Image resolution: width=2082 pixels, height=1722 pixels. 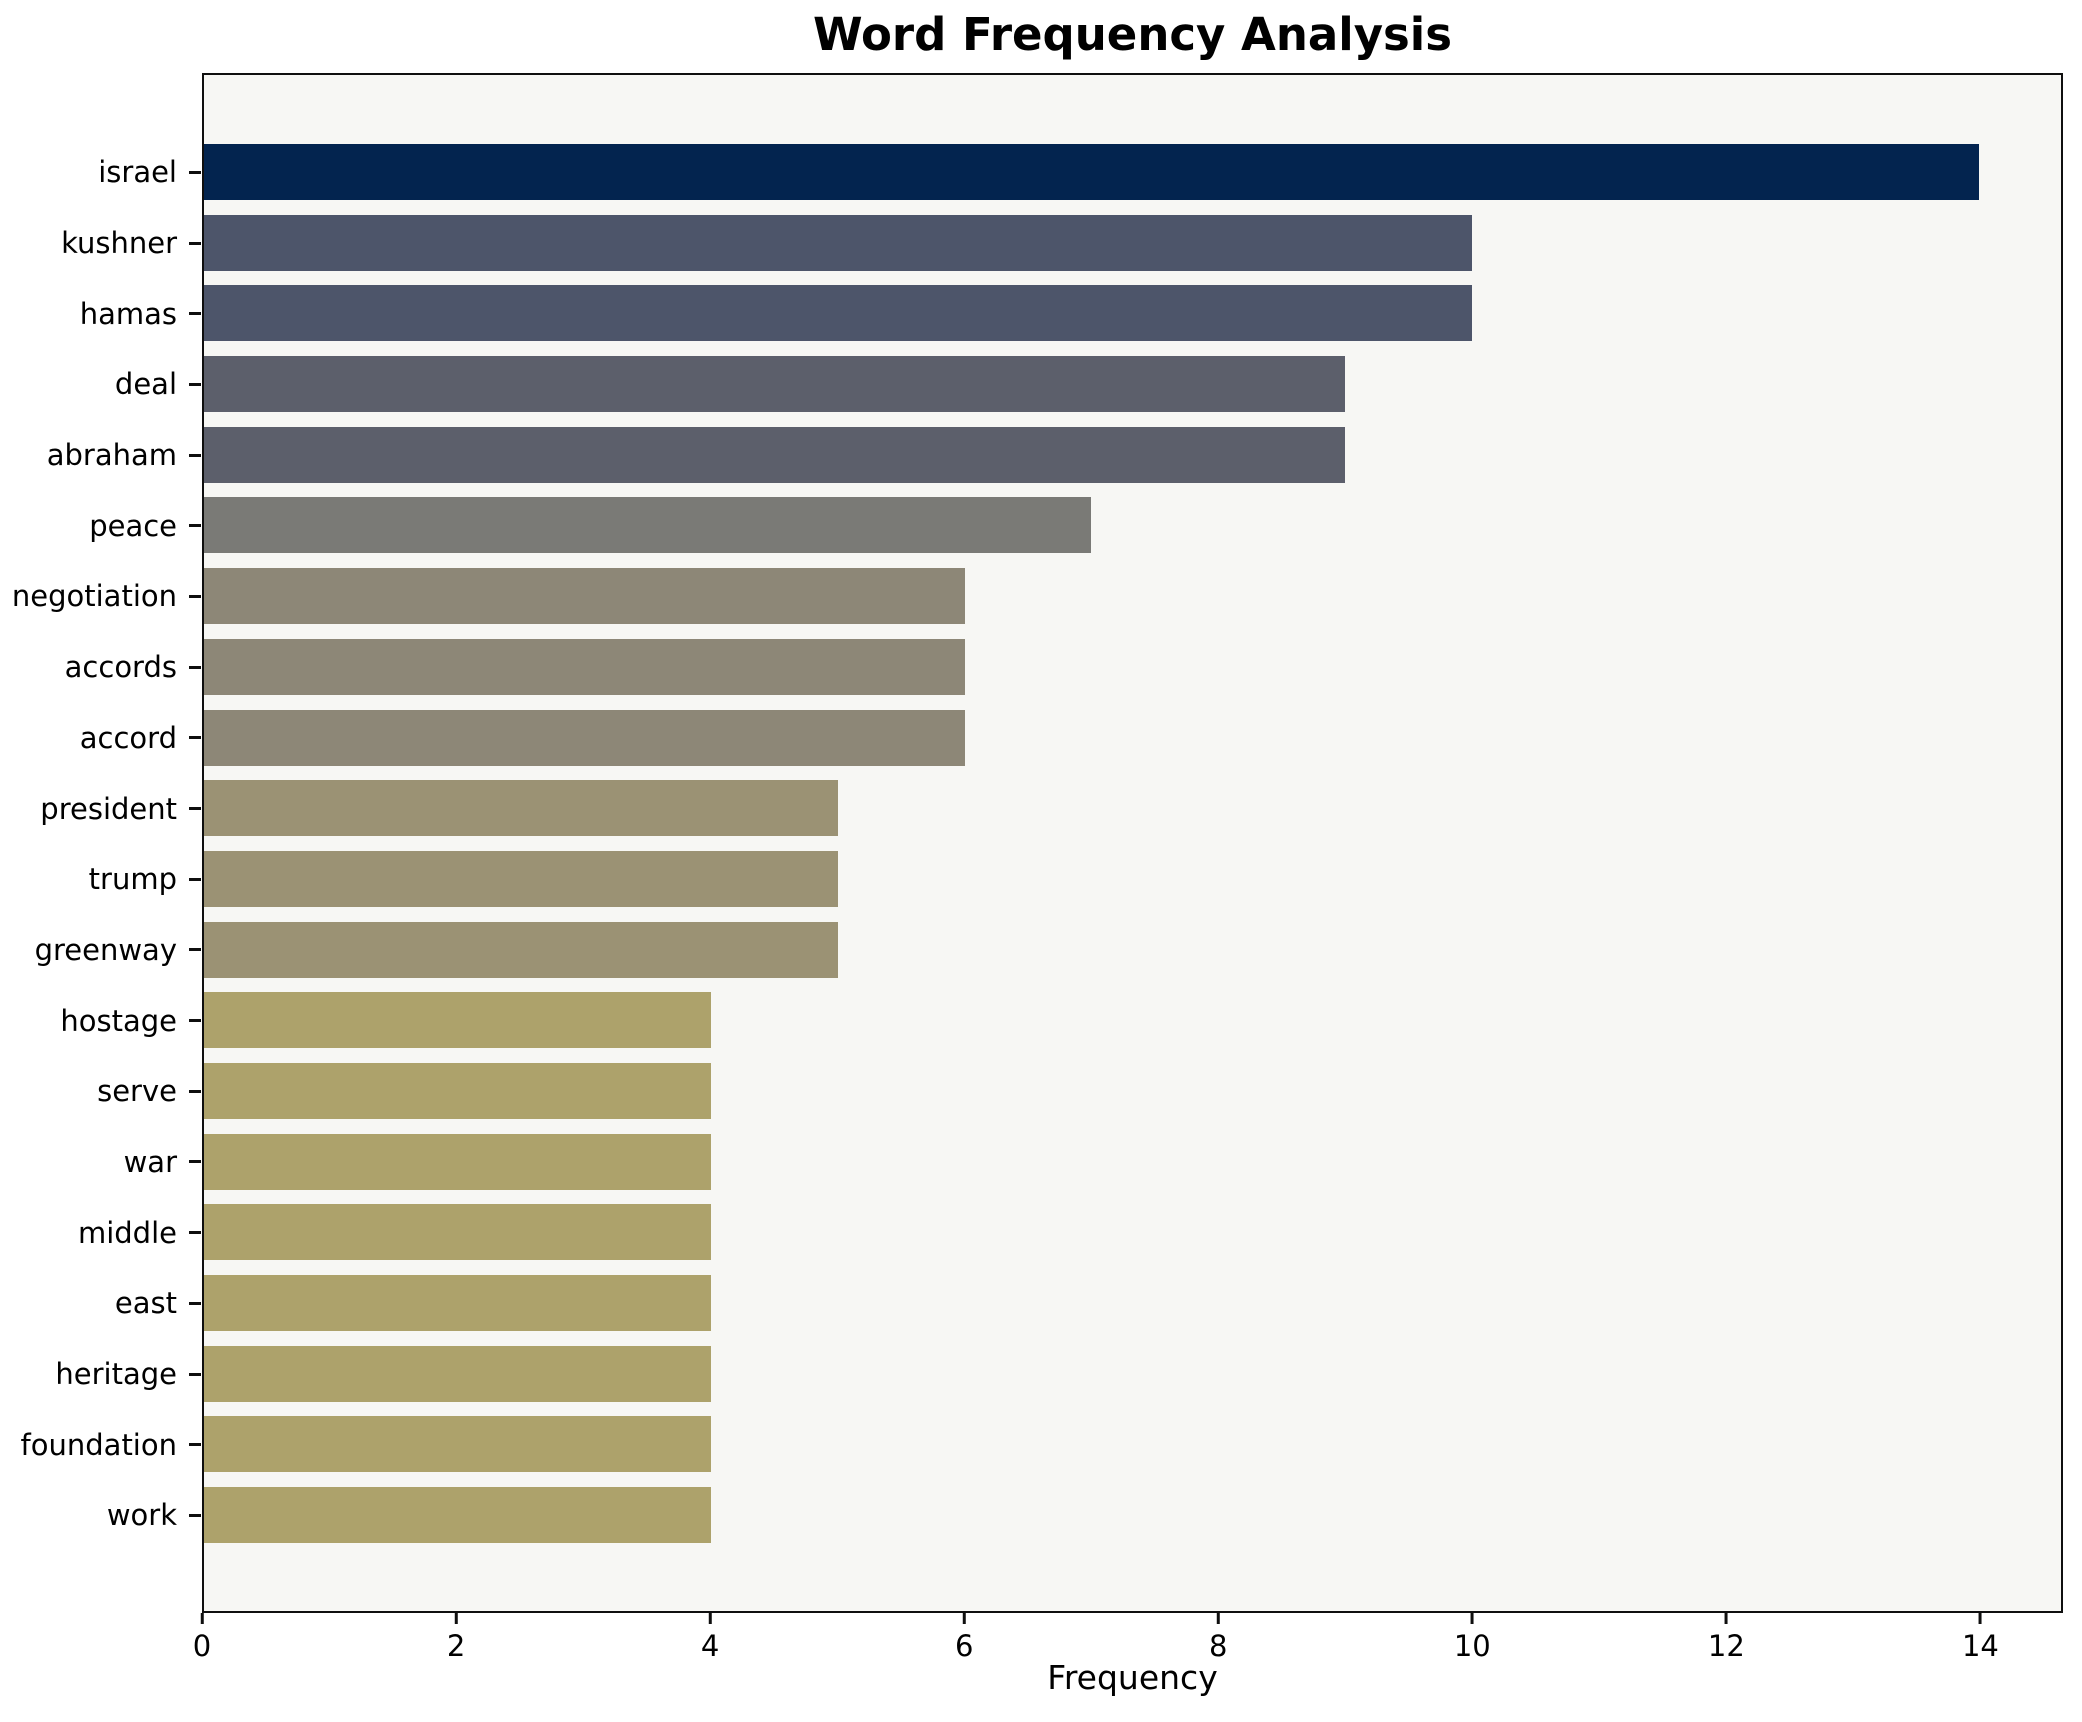 I want to click on category-label-peace: peace, so click(x=133, y=525).